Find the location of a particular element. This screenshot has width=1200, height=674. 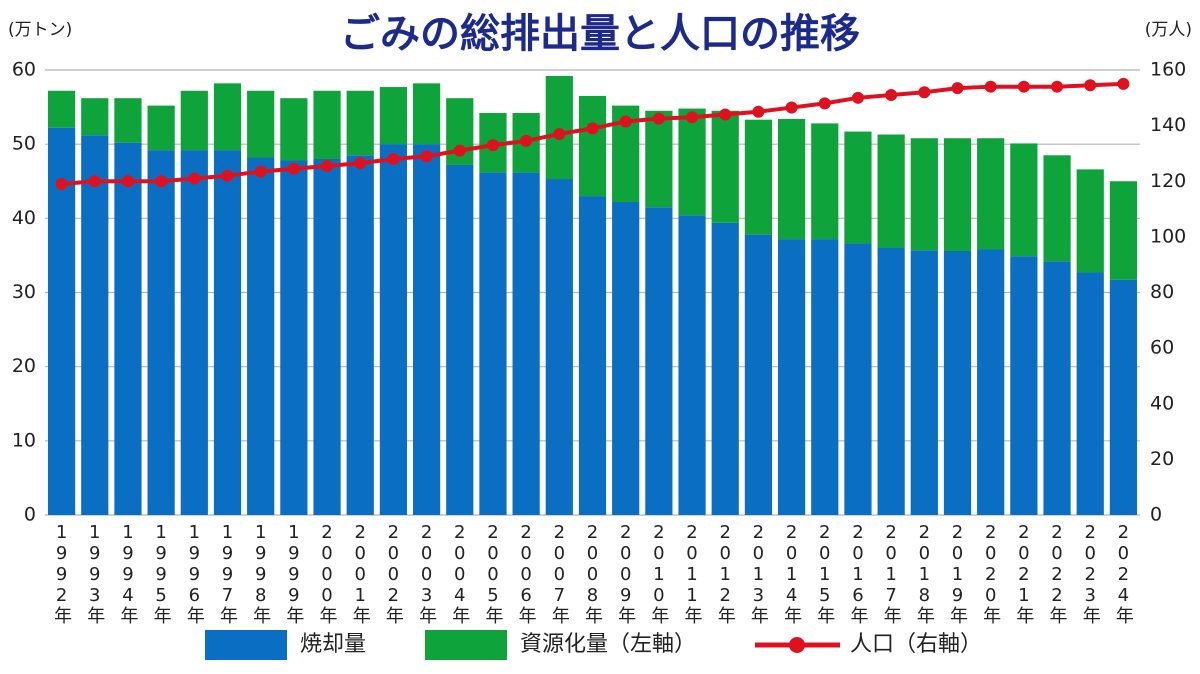

x-tick-label: 1997年 is located at coordinates (227, 573).